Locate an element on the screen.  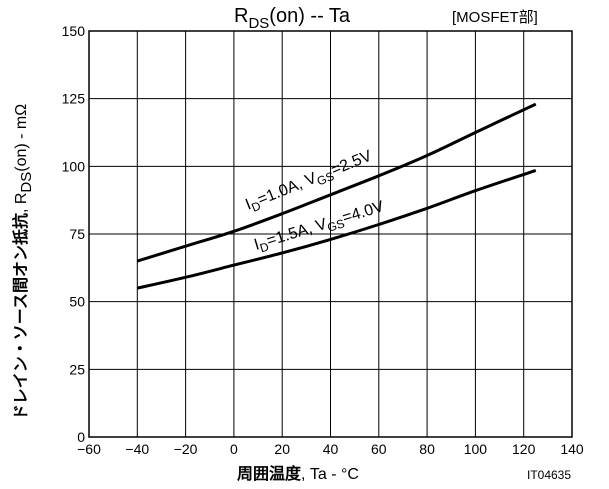
x-tick-label: 120 is located at coordinates (524, 449).